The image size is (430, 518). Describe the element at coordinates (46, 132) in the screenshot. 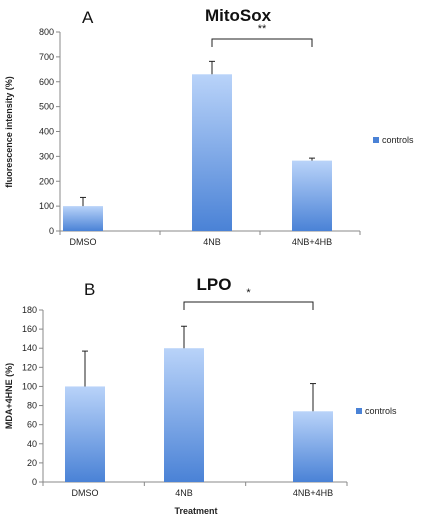

I see `y-tick-label: 400` at that location.